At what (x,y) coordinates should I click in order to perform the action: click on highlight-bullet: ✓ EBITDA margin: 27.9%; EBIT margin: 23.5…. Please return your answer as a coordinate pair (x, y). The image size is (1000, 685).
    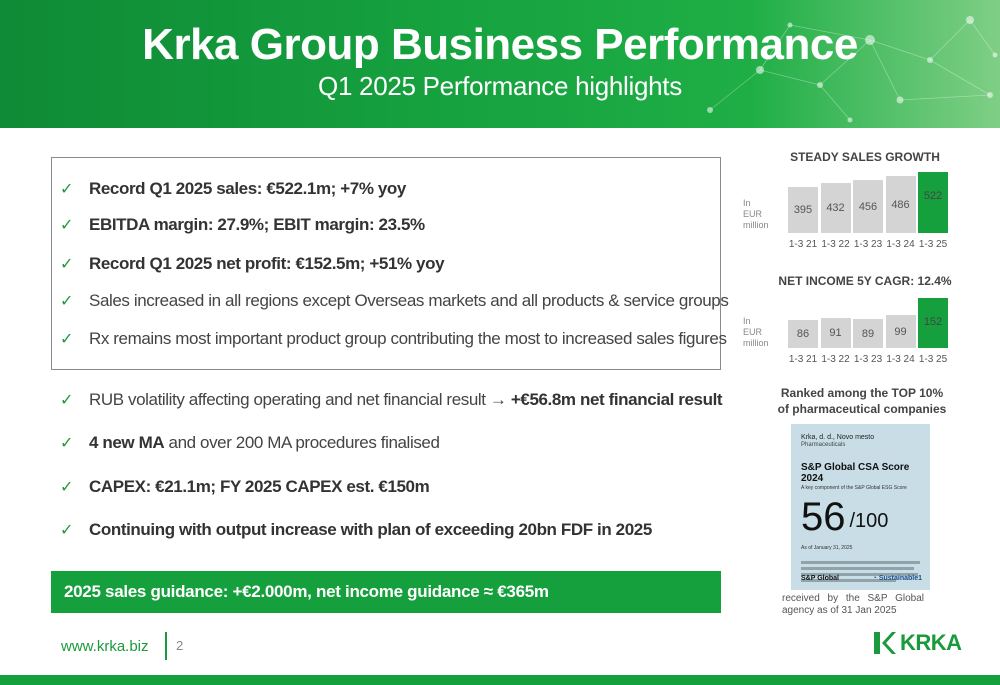
    Looking at the image, I should click on (242, 225).